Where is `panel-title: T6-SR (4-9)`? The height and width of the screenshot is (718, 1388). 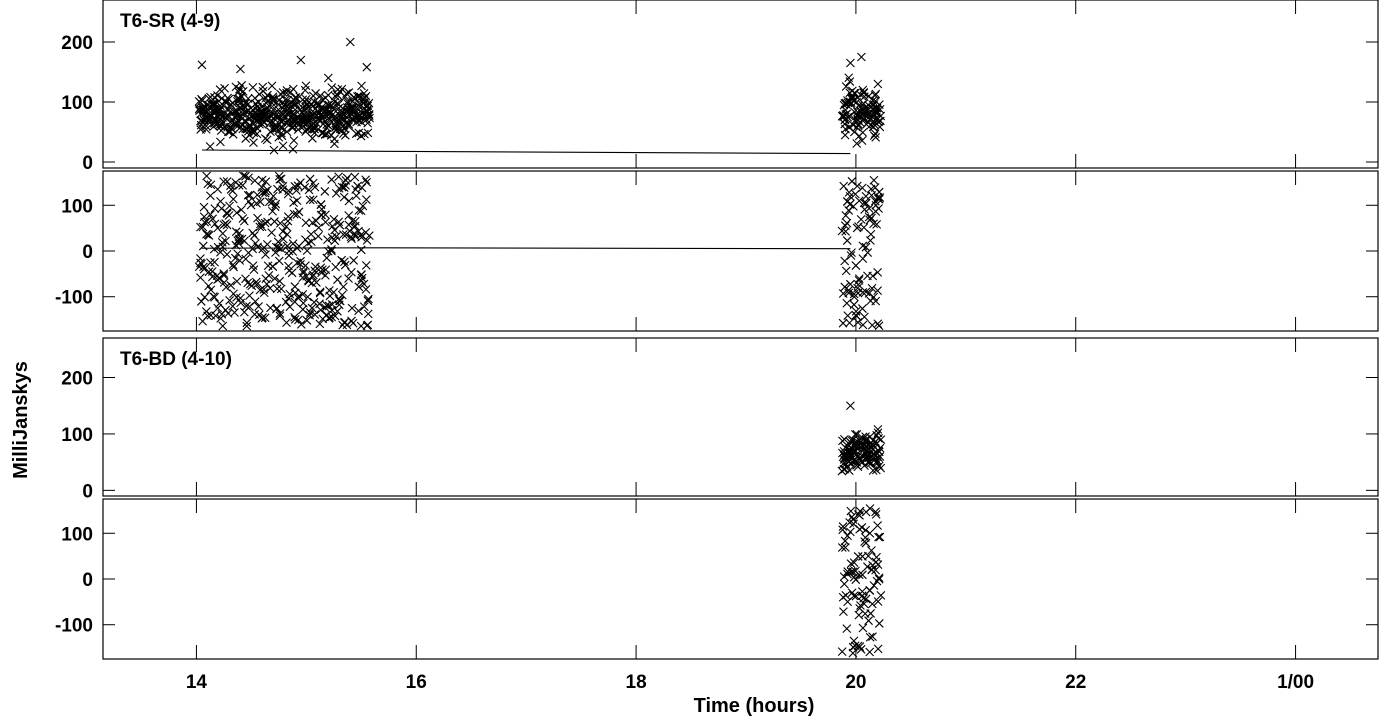
panel-title: T6-SR (4-9) is located at coordinates (170, 21).